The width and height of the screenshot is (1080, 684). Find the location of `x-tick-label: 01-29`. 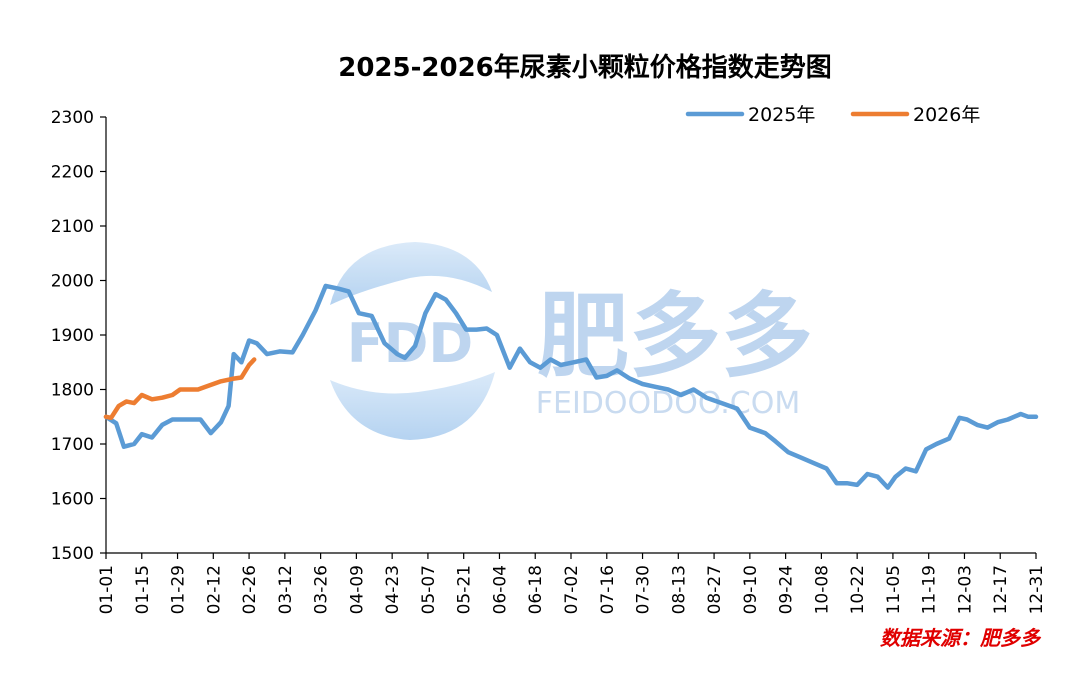

x-tick-label: 01-29 is located at coordinates (179, 589).